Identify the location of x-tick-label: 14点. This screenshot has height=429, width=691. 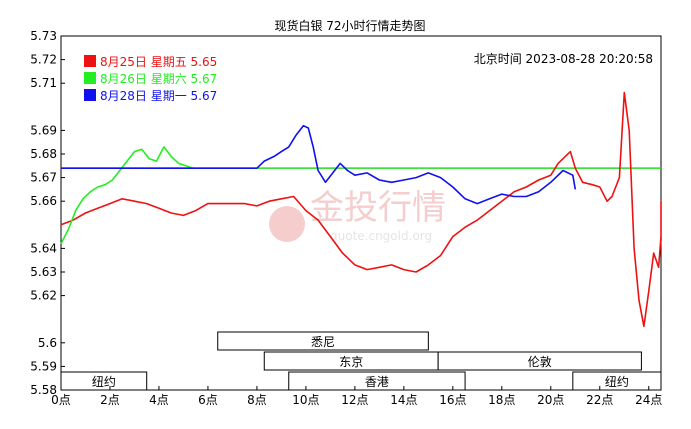
(403, 400).